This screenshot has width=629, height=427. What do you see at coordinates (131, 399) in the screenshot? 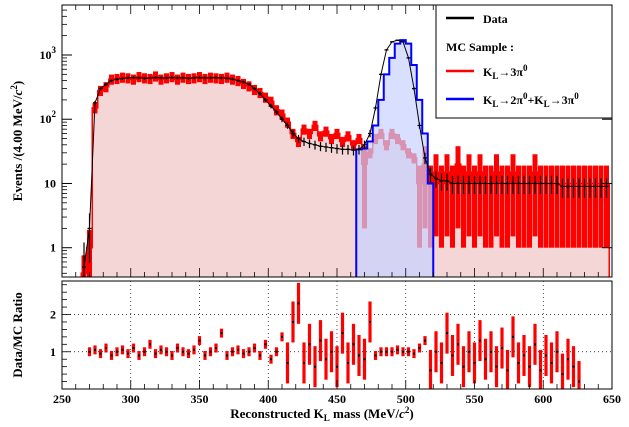
I see `x-tick-label: 300` at bounding box center [131, 399].